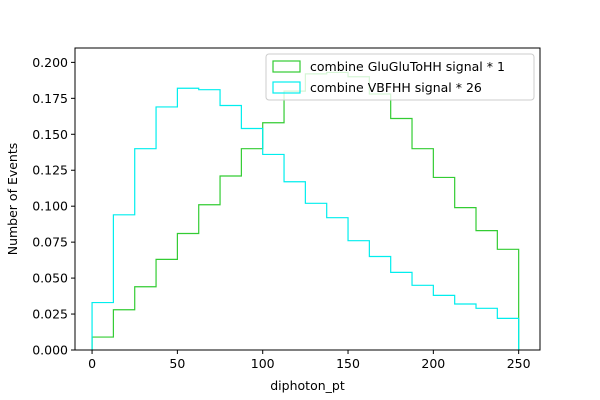 This screenshot has height=400, width=600. Describe the element at coordinates (348, 363) in the screenshot. I see `x-tick-label: 150` at that location.